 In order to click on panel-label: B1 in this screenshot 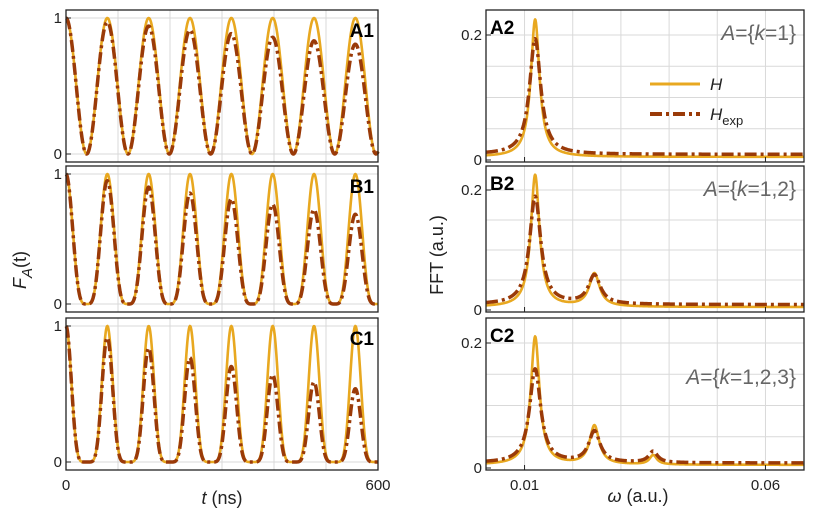, I will do `click(362, 187)`.